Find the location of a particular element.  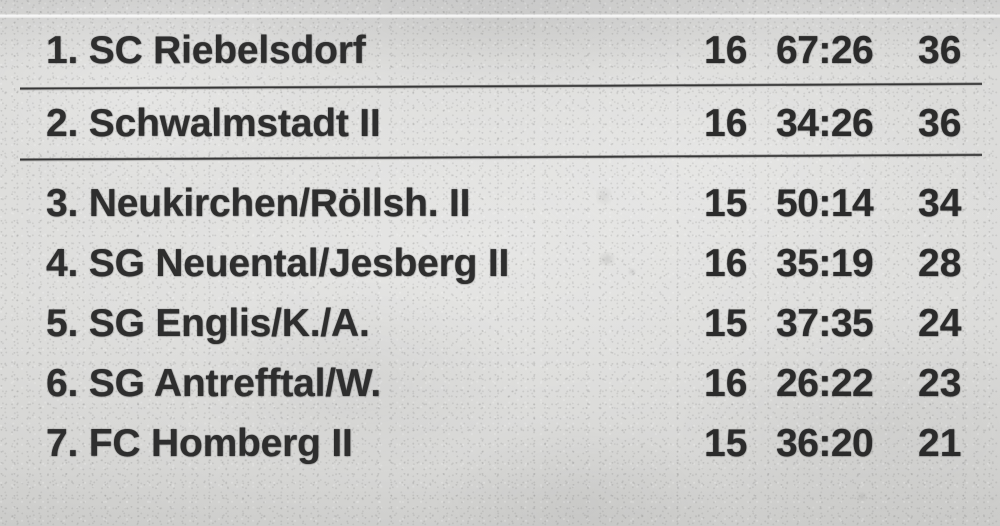

club-name: 4. SG Neuental/Jesberg II is located at coordinates (278, 263).